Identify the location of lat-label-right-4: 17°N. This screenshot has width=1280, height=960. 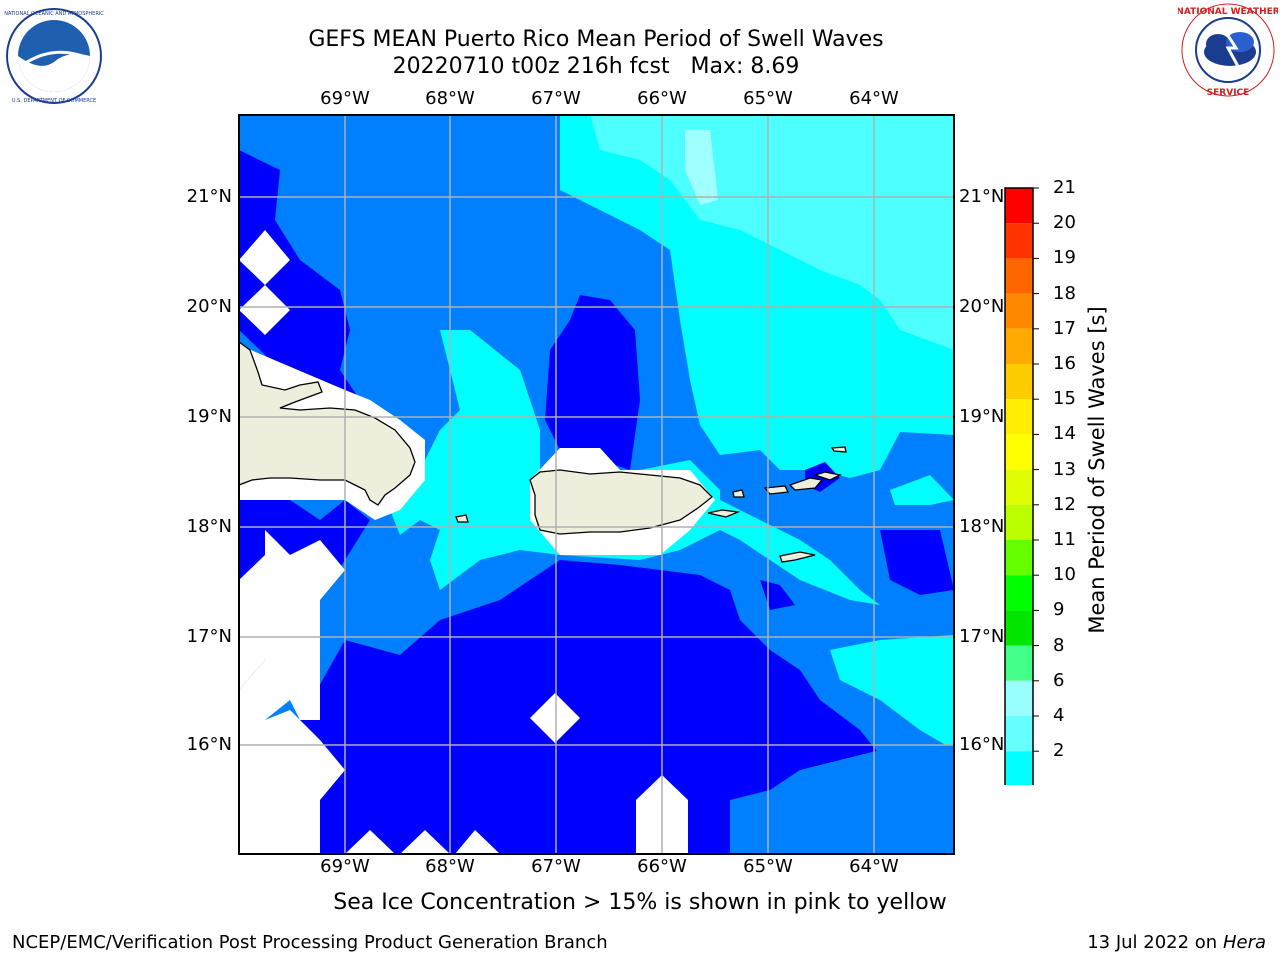
(982, 636).